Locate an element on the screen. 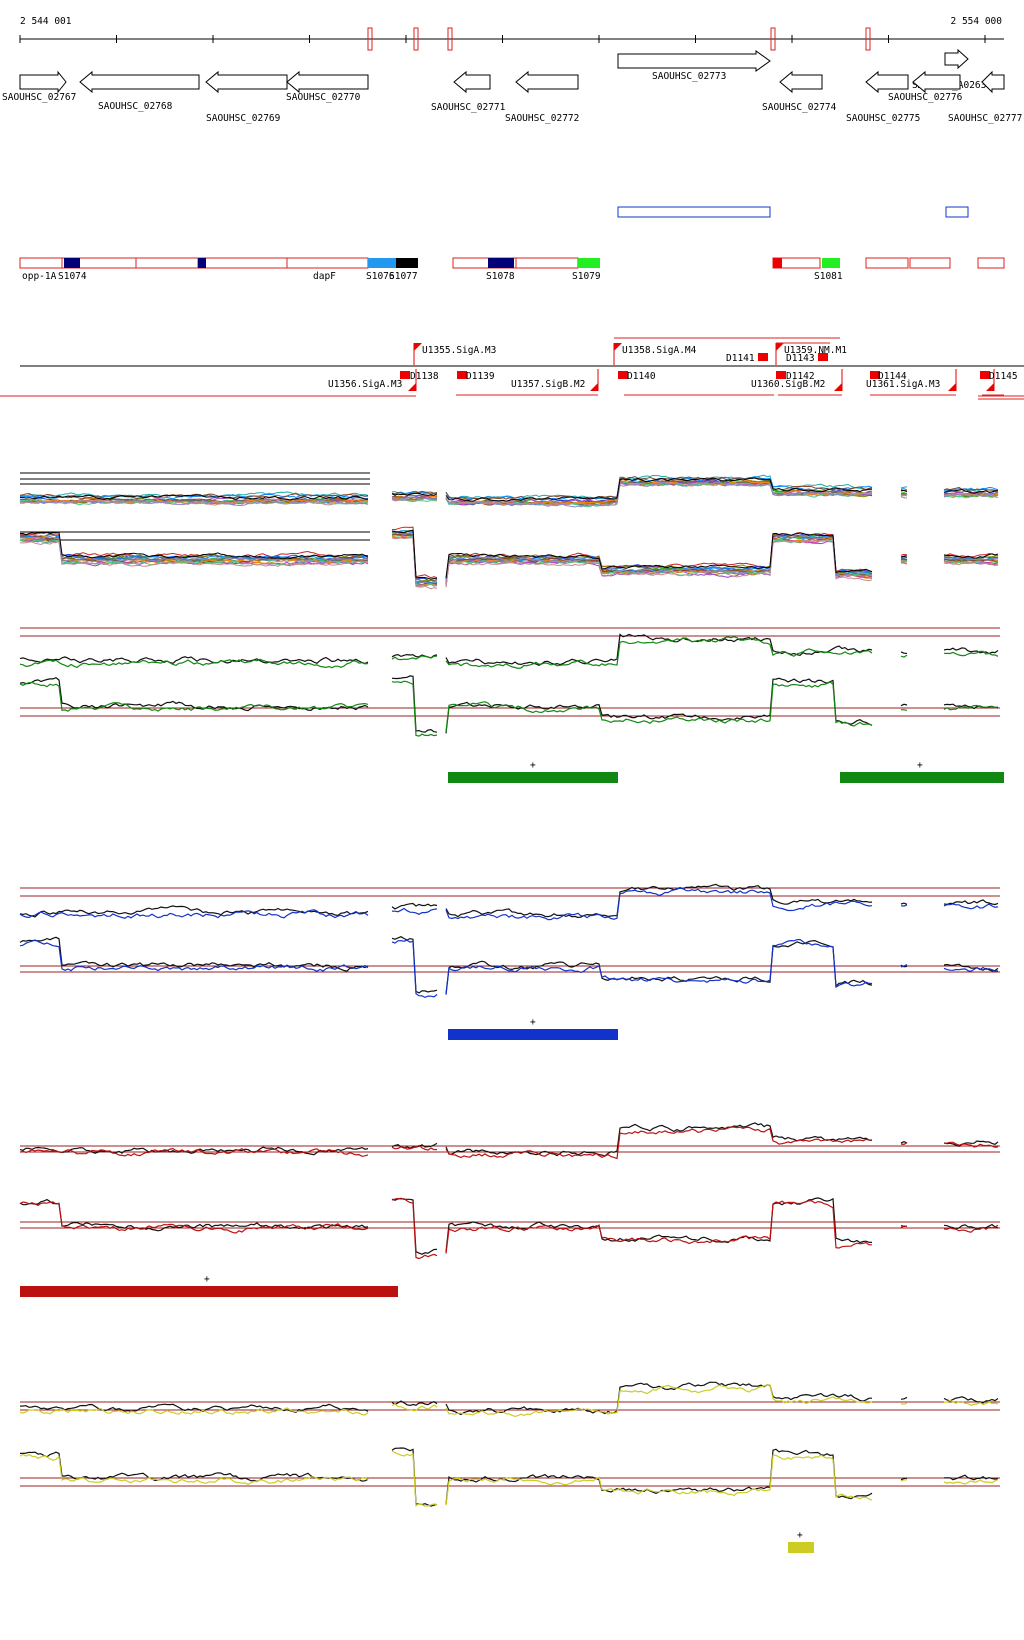 Image resolution: width=1024 pixels, height=1640 pixels. blue-condition-bar is located at coordinates (533, 1034).